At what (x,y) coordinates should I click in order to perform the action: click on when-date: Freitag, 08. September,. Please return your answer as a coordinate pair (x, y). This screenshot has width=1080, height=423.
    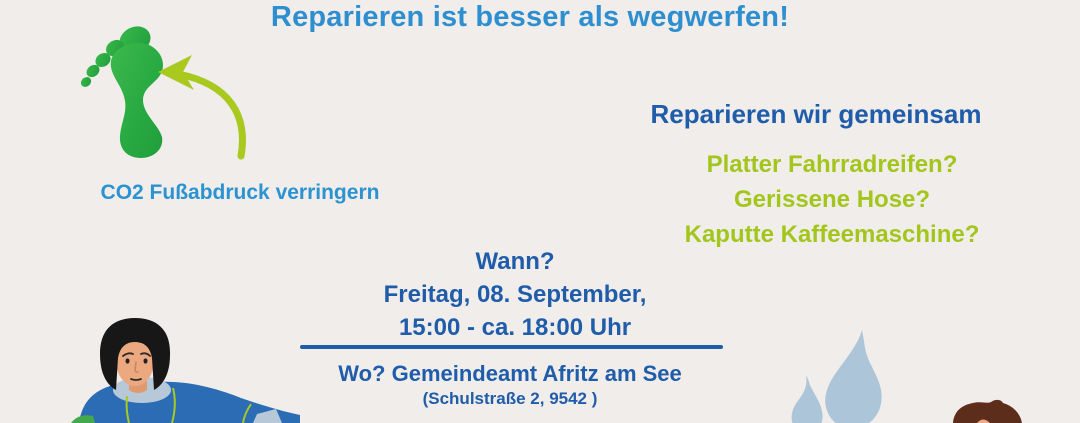
    Looking at the image, I should click on (515, 294).